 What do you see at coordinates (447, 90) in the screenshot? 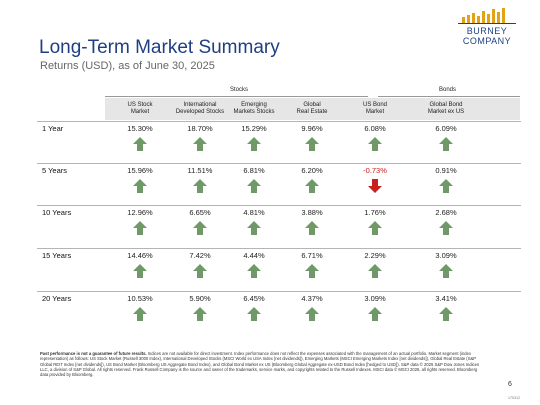
I see `group-header-bonds: Bonds` at bounding box center [447, 90].